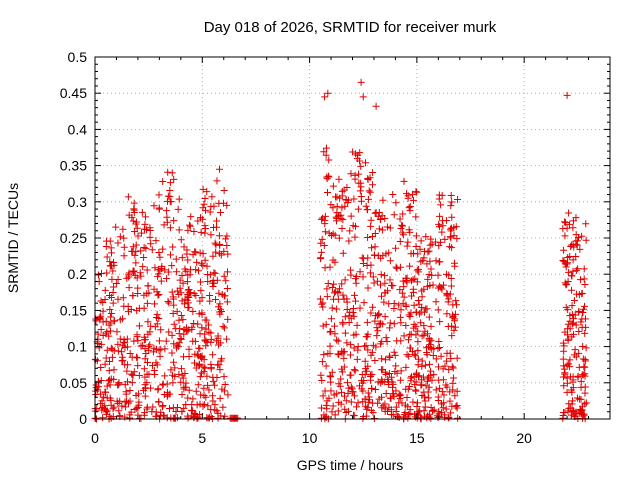 Image resolution: width=640 pixels, height=480 pixels. What do you see at coordinates (78, 57) in the screenshot?
I see `y-tick-label: 0.5` at bounding box center [78, 57].